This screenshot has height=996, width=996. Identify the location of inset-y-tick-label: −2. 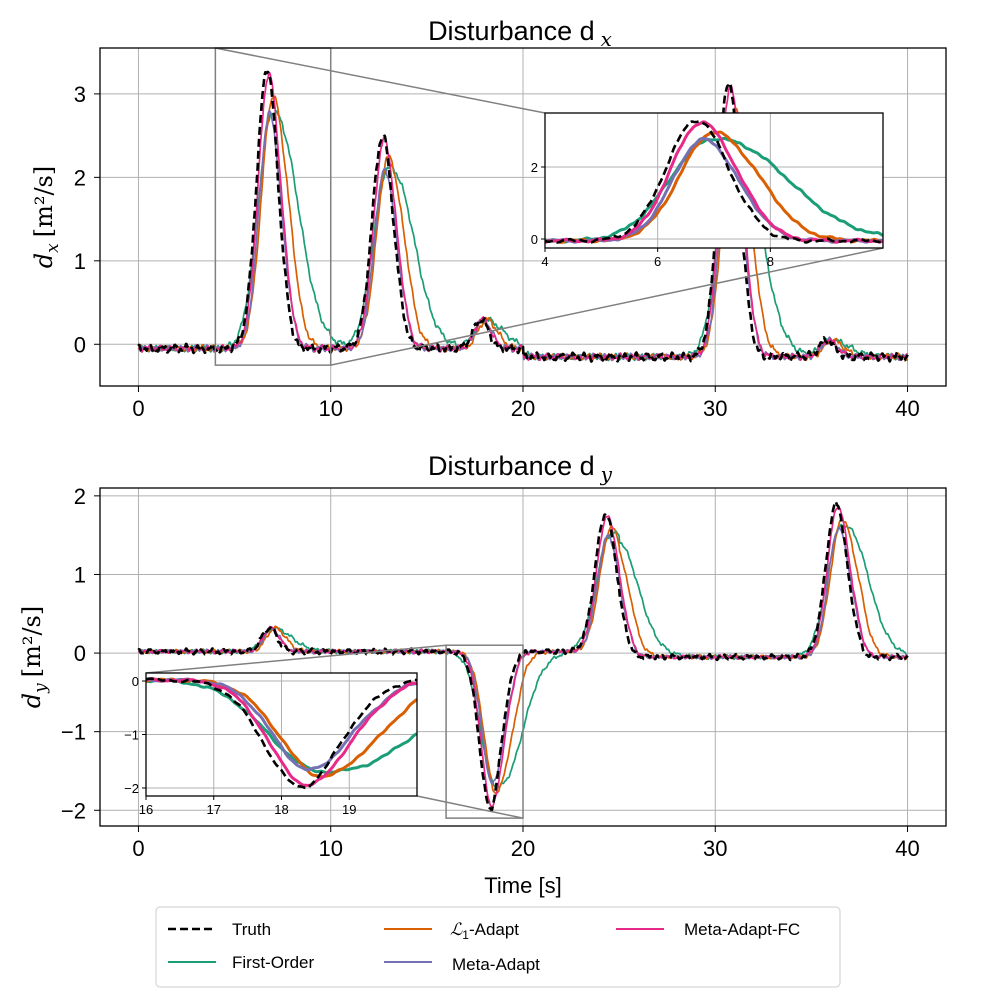
(131, 788).